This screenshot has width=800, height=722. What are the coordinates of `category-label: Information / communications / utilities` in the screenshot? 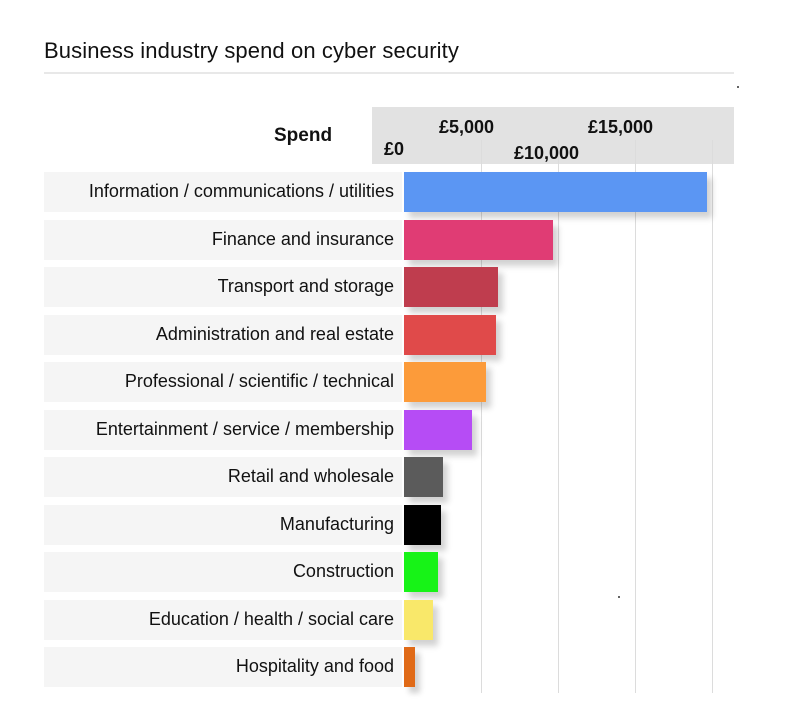 It's located at (241, 191).